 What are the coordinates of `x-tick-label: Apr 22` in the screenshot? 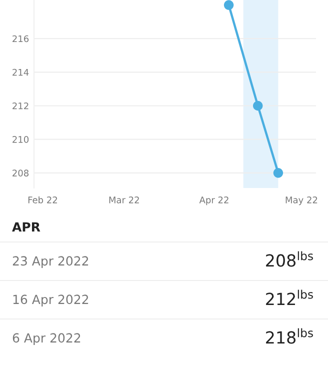 It's located at (213, 201).